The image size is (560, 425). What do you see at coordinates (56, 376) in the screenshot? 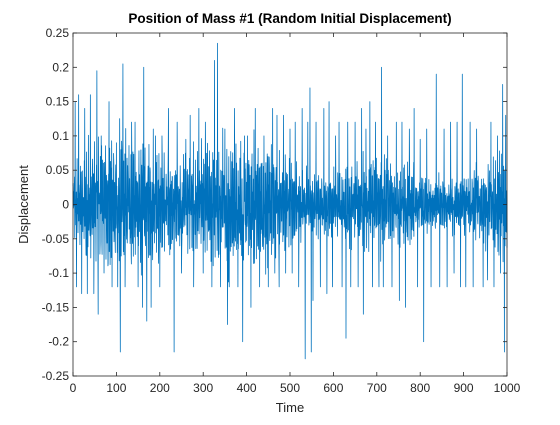
I see `y-tick-label: -0.25` at bounding box center [56, 376].